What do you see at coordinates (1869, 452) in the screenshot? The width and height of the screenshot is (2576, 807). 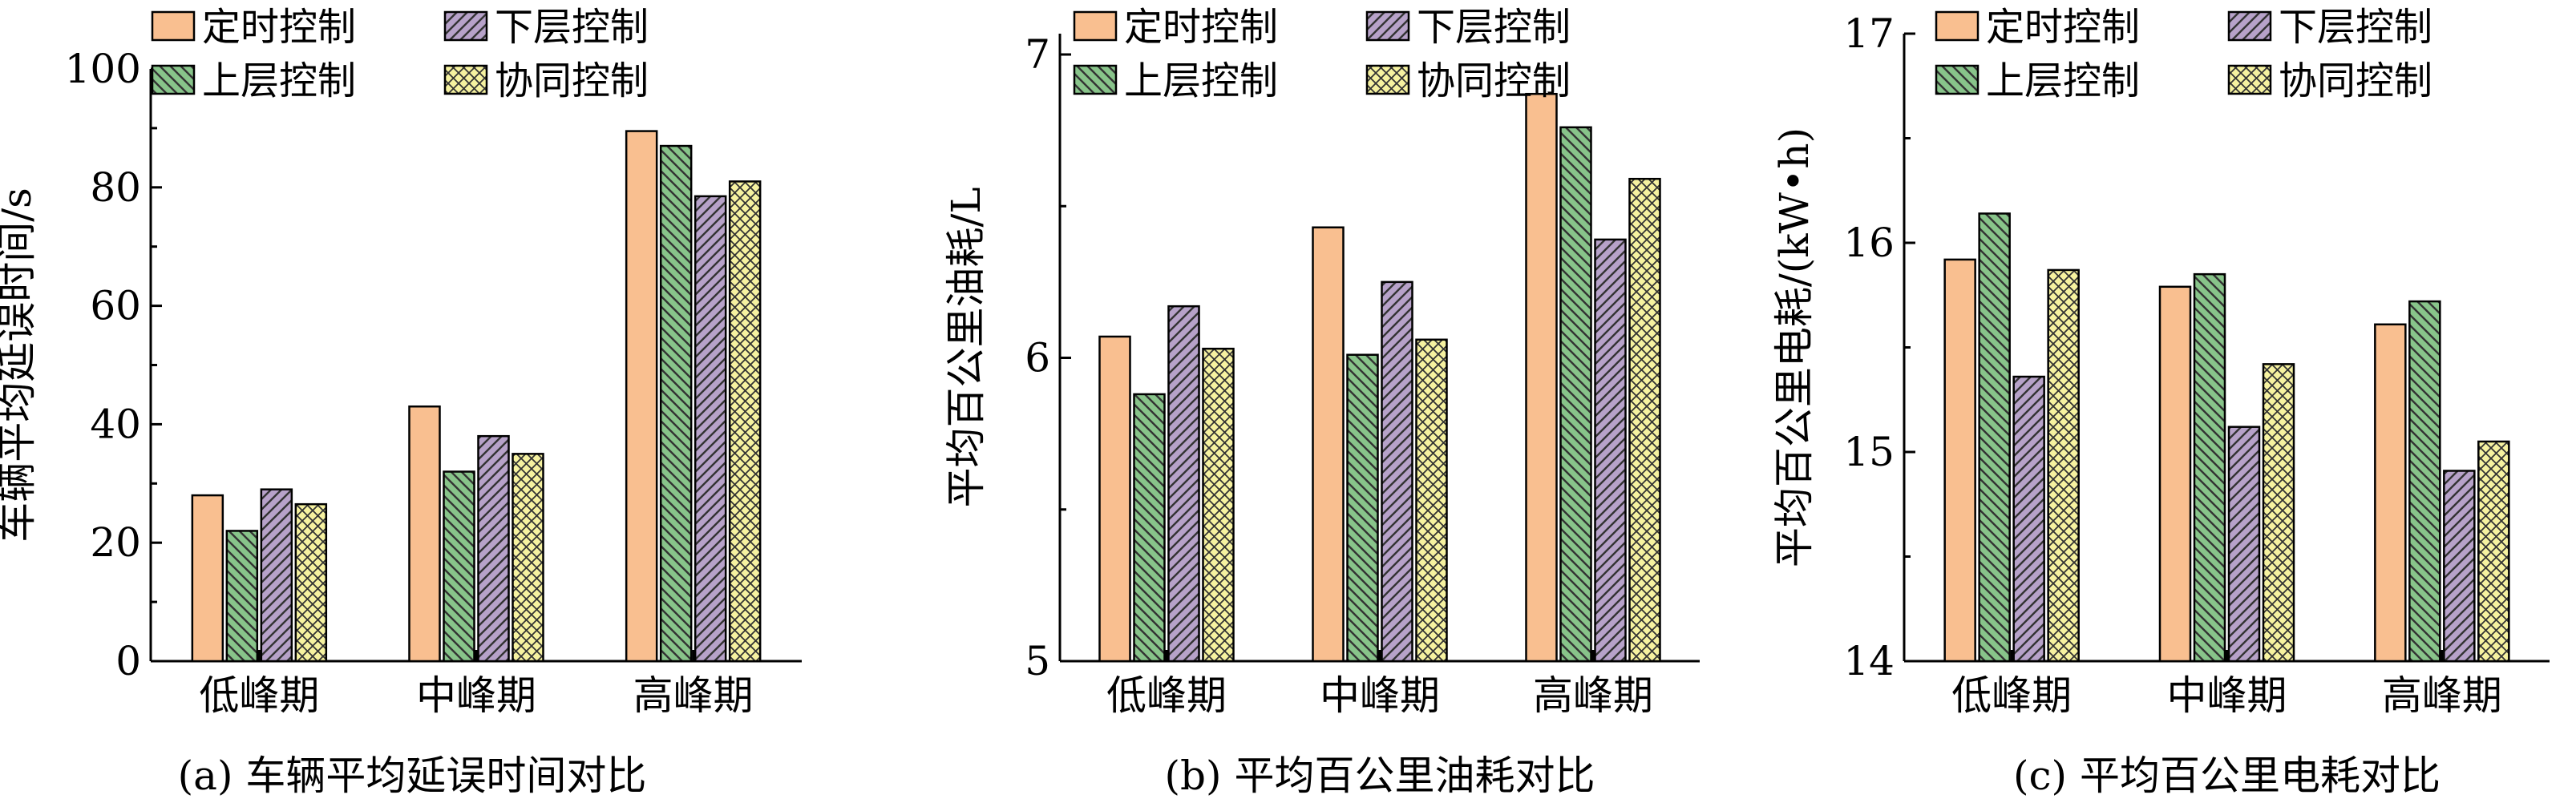 I see `y-tick-label: 15` at bounding box center [1869, 452].